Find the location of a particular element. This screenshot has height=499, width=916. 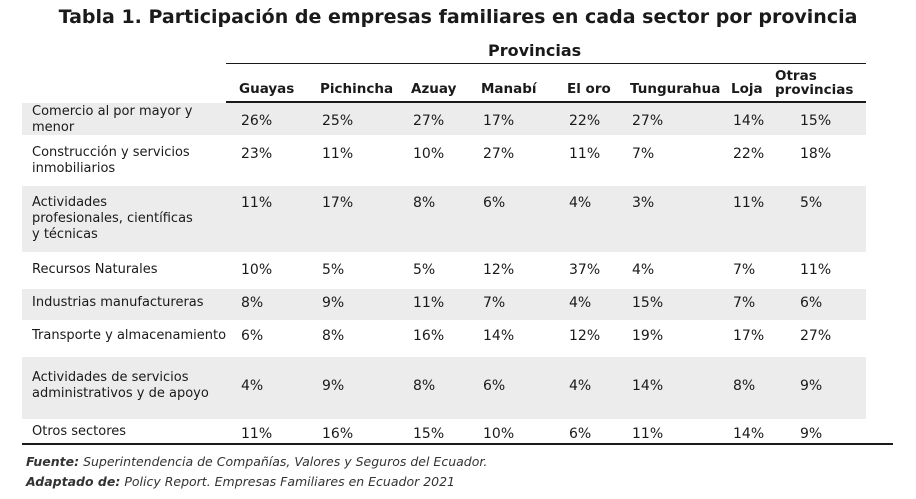

column-header: El oro is located at coordinates (589, 89).